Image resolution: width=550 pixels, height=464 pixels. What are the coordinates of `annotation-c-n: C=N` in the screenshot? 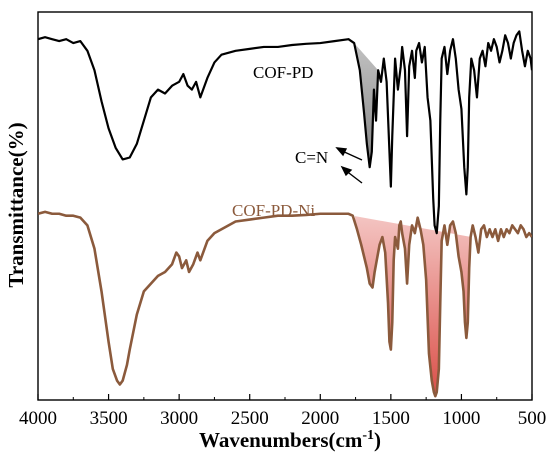 It's located at (311, 157).